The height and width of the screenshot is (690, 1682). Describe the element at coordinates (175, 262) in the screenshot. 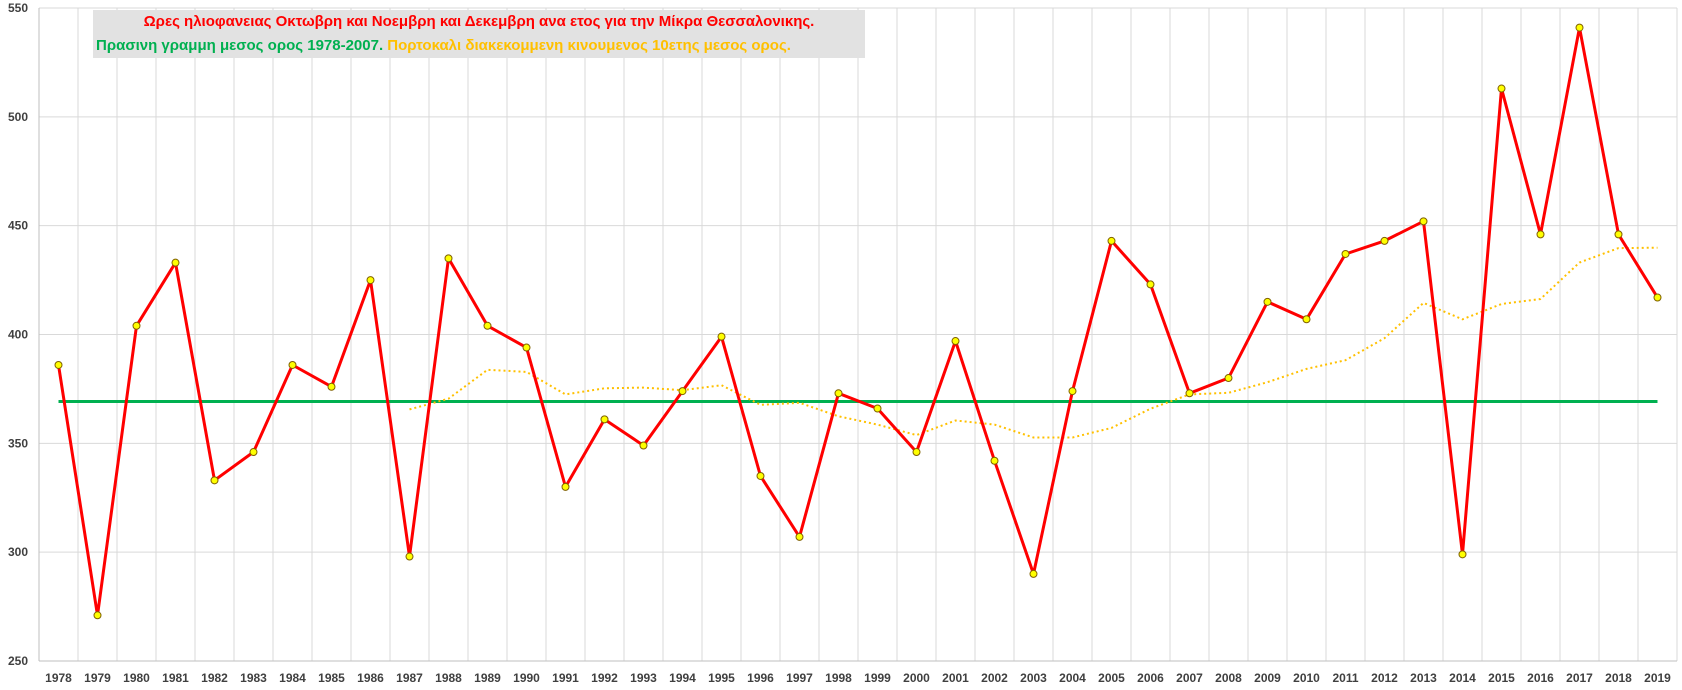

I see `data-point-1981` at that location.